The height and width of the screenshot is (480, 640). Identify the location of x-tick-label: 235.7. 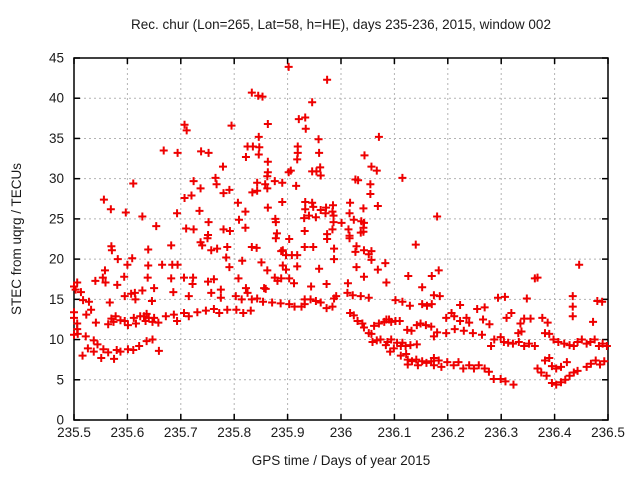
(181, 432).